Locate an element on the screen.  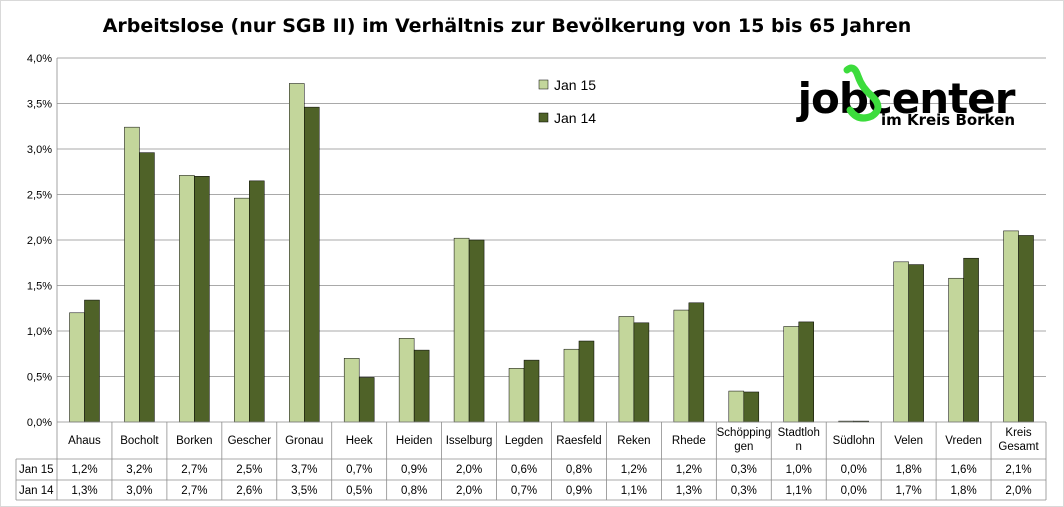
y-tick-label: 4,0% is located at coordinates (39, 59).